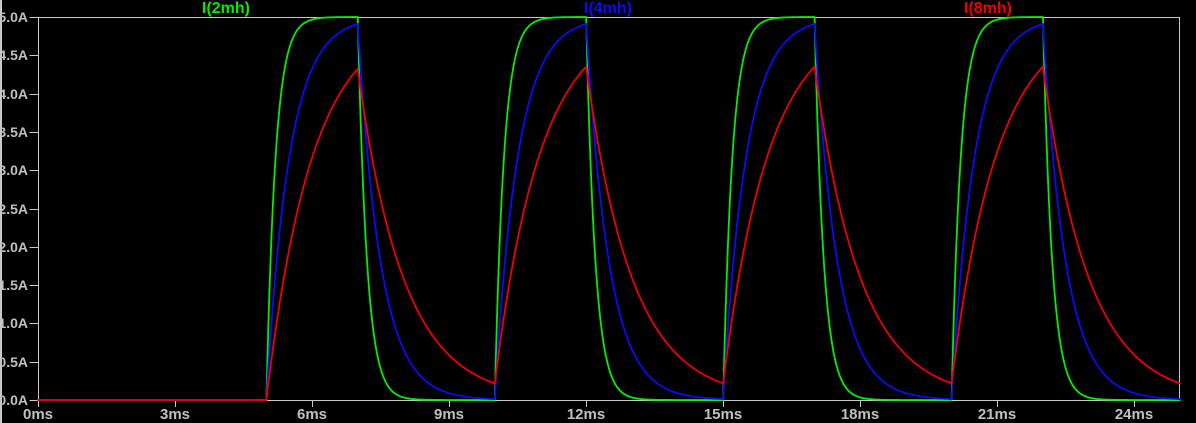 This screenshot has width=1196, height=423. Describe the element at coordinates (312, 414) in the screenshot. I see `x-tick-label: 6ms` at that location.